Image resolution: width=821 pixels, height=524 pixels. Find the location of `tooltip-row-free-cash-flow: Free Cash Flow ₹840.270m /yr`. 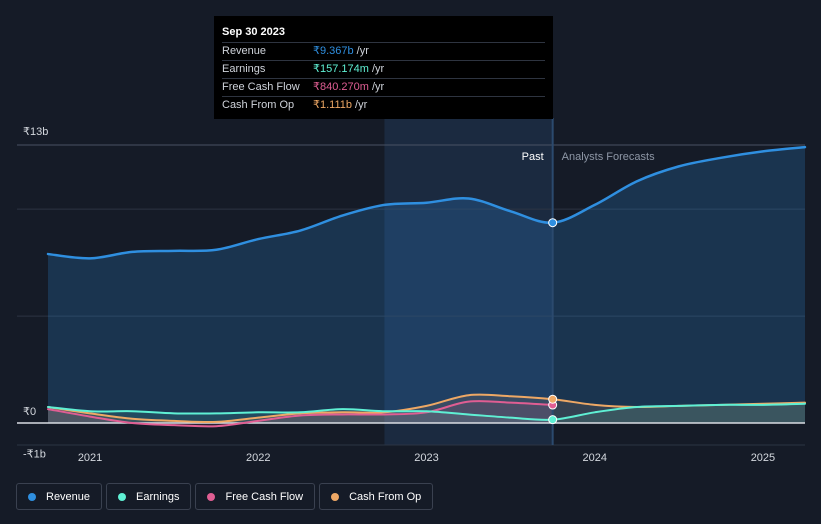

tooltip-row-free-cash-flow: Free Cash Flow ₹840.270m /yr is located at coordinates (383, 87).